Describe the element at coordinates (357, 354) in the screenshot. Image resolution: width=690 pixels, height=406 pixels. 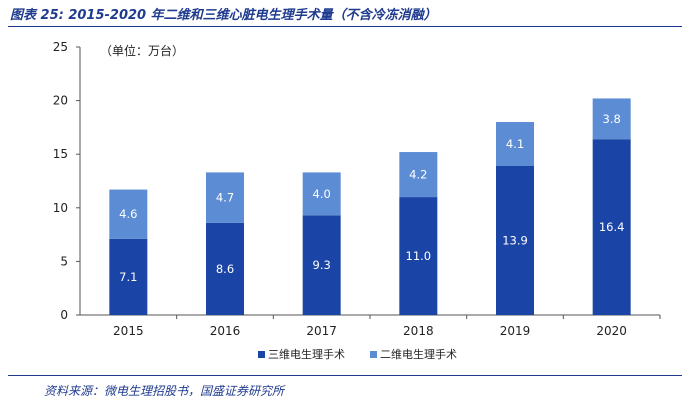
I see `chart-legend: 三维电生理手术 二维电生理手术` at that location.